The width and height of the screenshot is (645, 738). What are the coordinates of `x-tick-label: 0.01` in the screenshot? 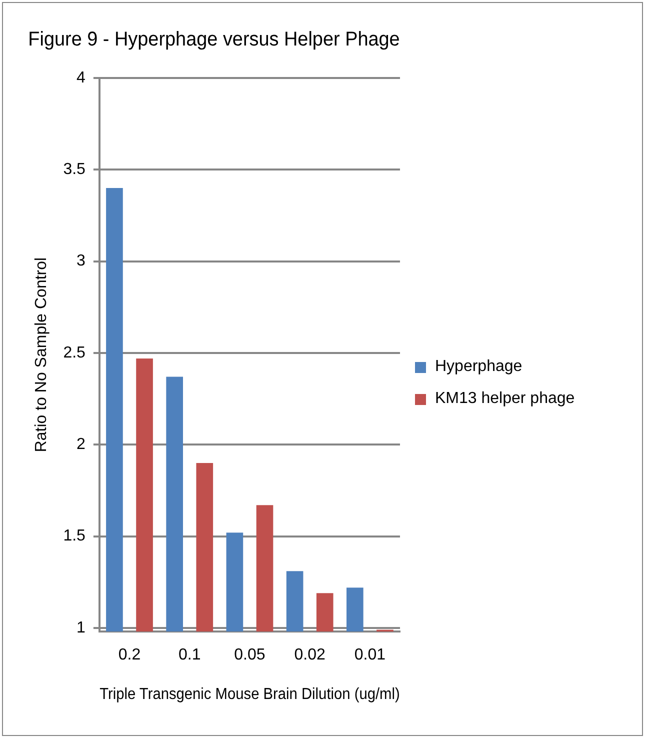 It's located at (370, 655).